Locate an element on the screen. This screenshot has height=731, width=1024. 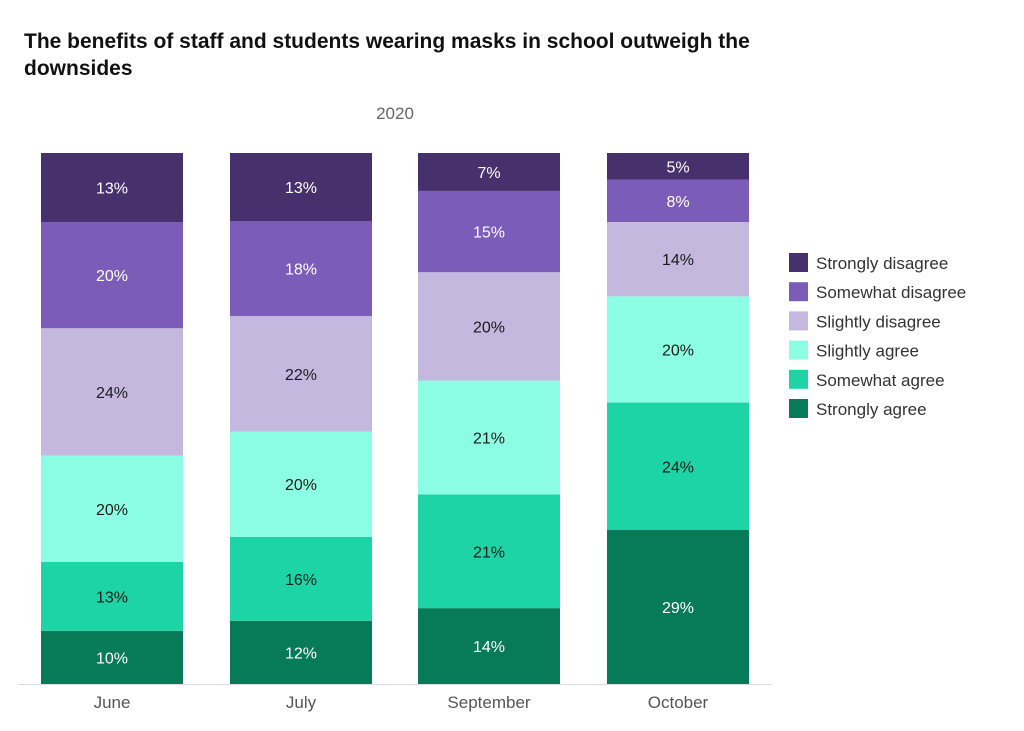
data-label: 22% is located at coordinates (301, 375).